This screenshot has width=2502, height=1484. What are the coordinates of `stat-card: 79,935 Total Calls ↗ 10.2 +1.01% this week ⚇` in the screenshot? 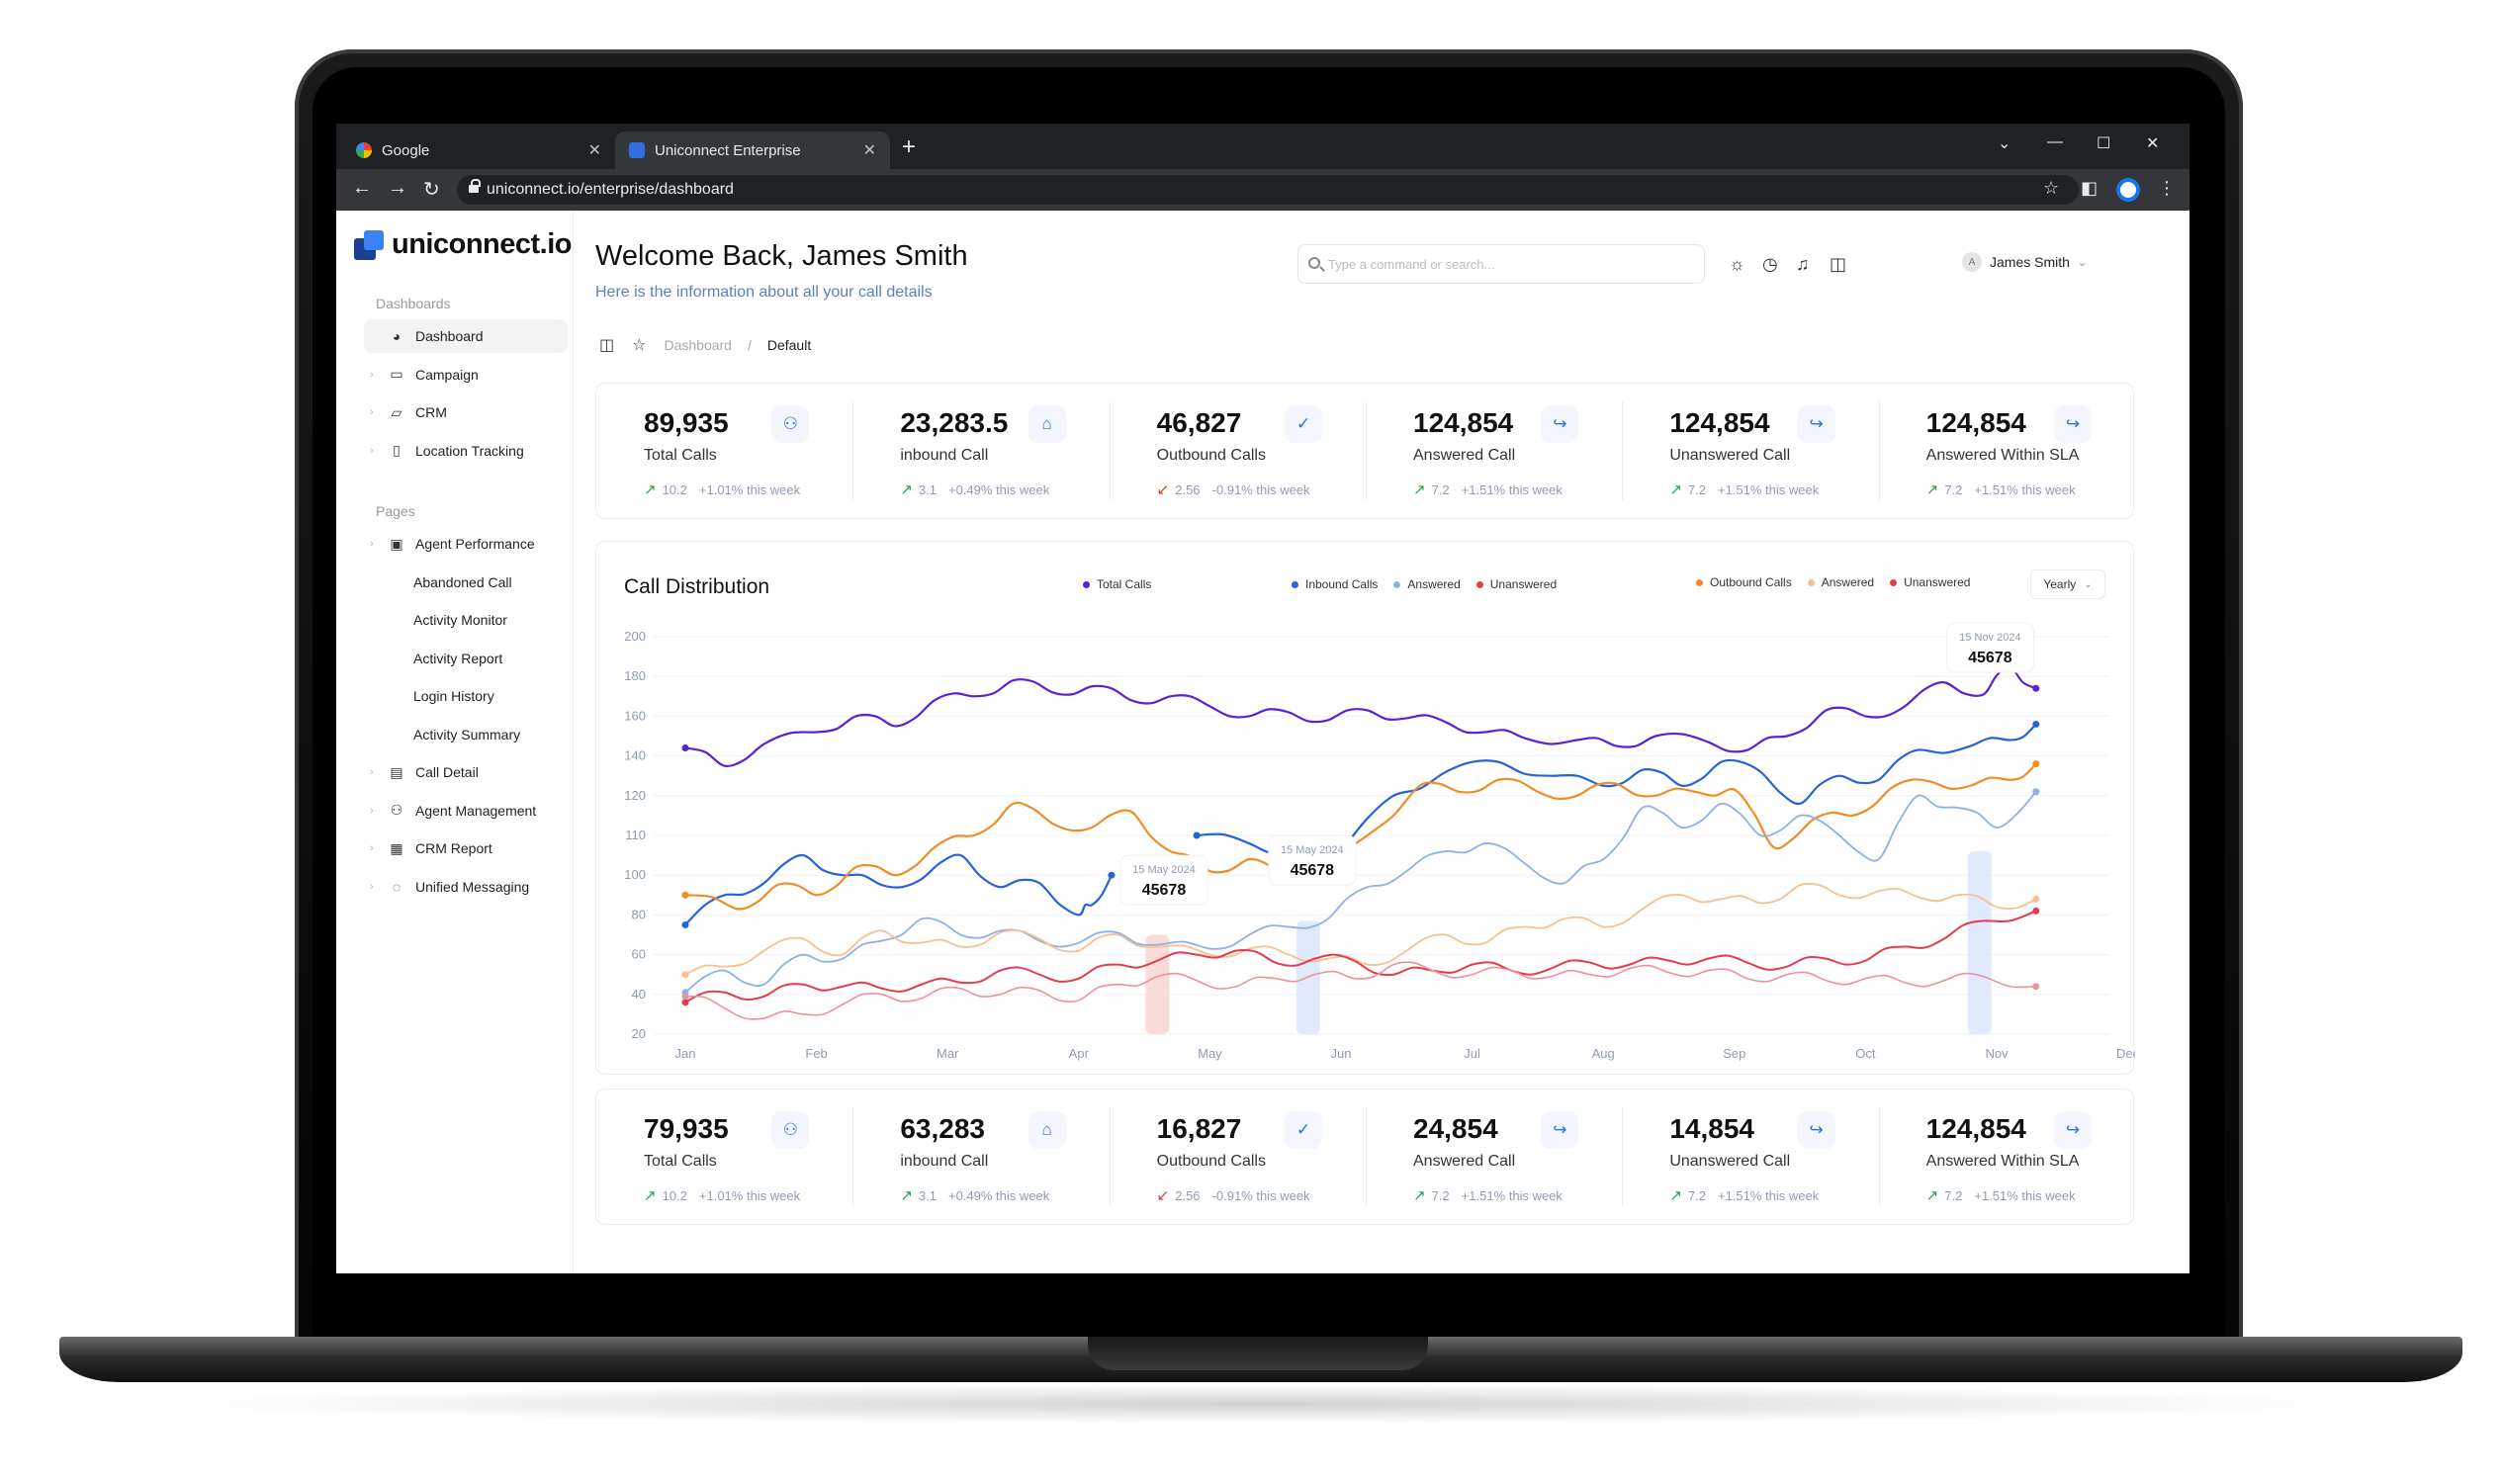 It's located at (724, 1158).